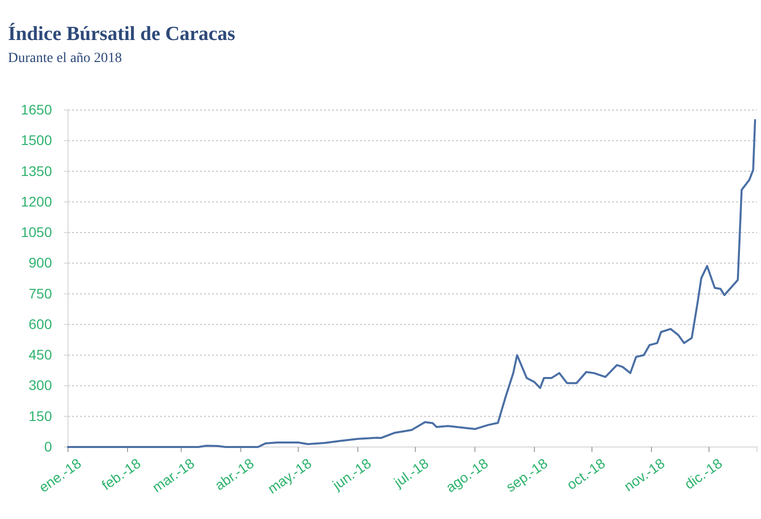  I want to click on y-tick-label: 300, so click(40, 385).